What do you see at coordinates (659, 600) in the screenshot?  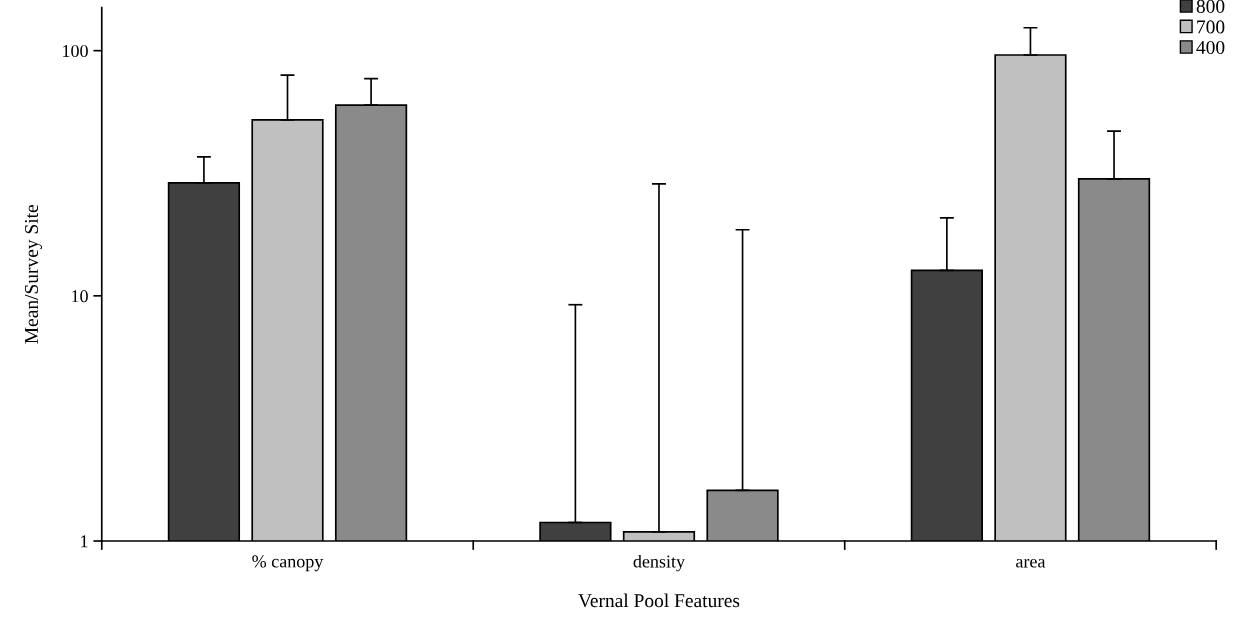 I see `x-axis-title: Vernal Pool Features` at bounding box center [659, 600].